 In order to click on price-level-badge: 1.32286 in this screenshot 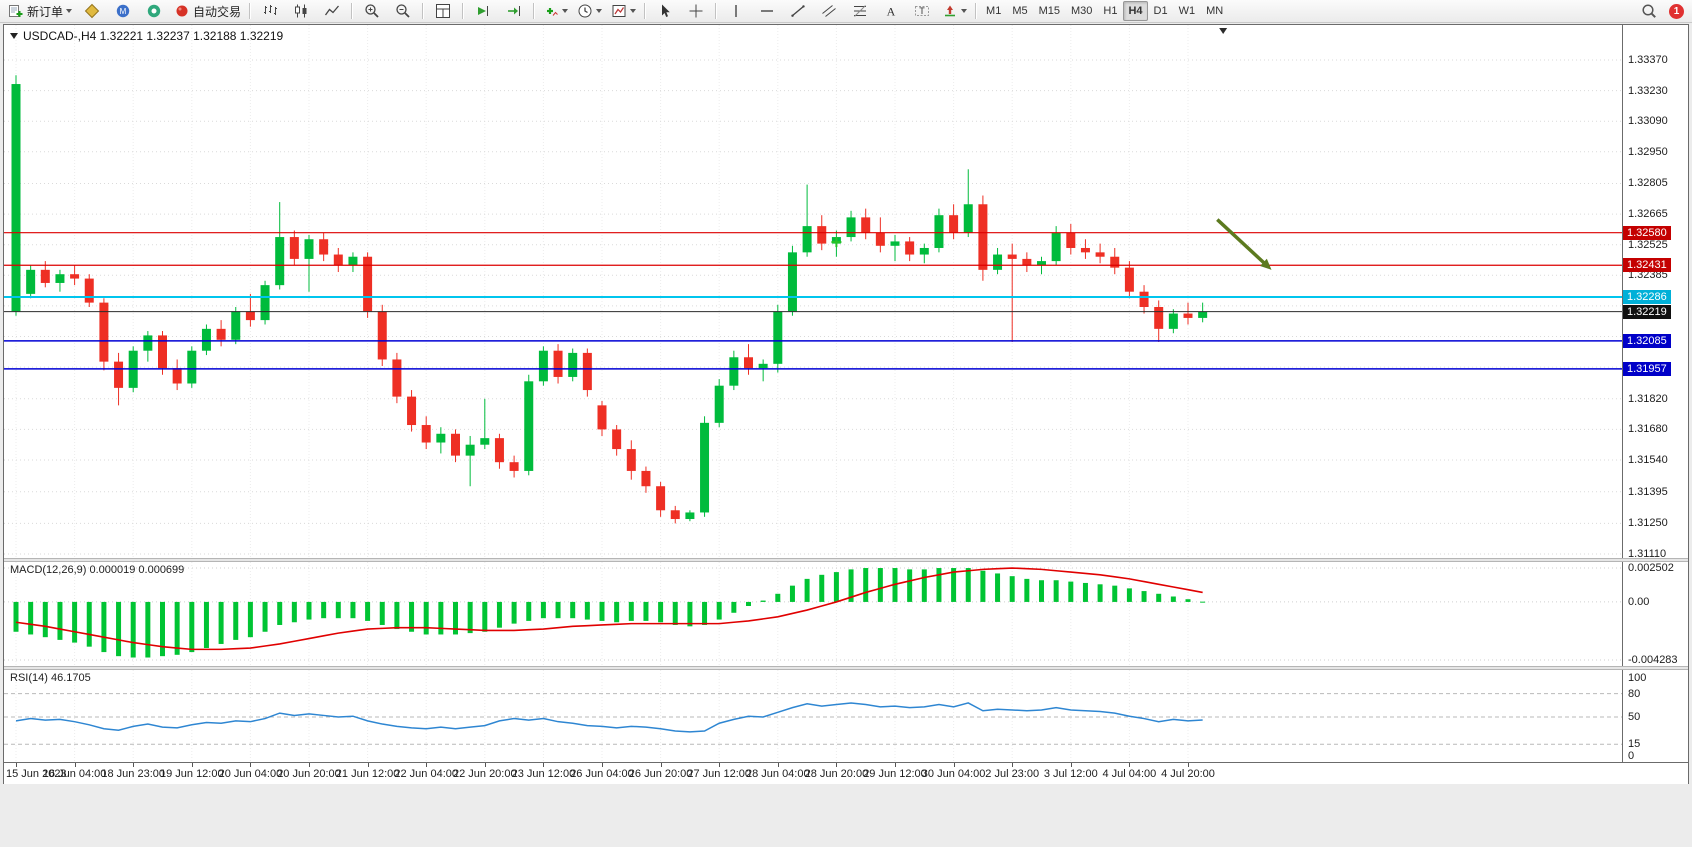, I will do `click(1647, 296)`.